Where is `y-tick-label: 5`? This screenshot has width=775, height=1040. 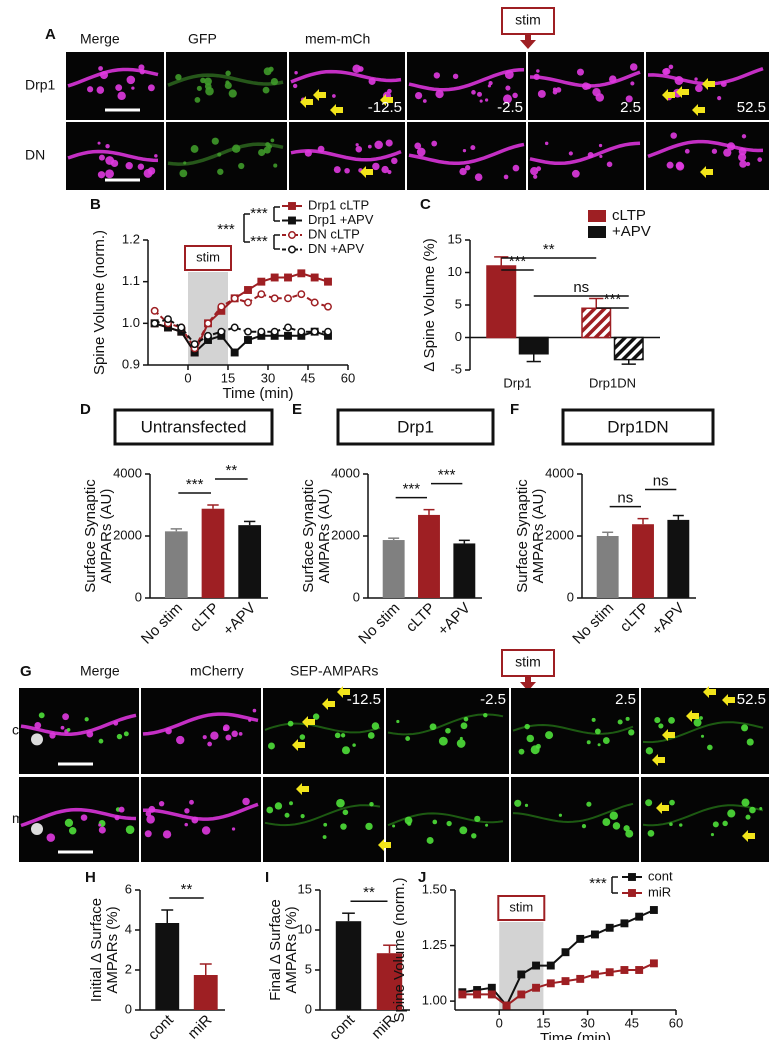 y-tick-label: 5 is located at coordinates (308, 968).